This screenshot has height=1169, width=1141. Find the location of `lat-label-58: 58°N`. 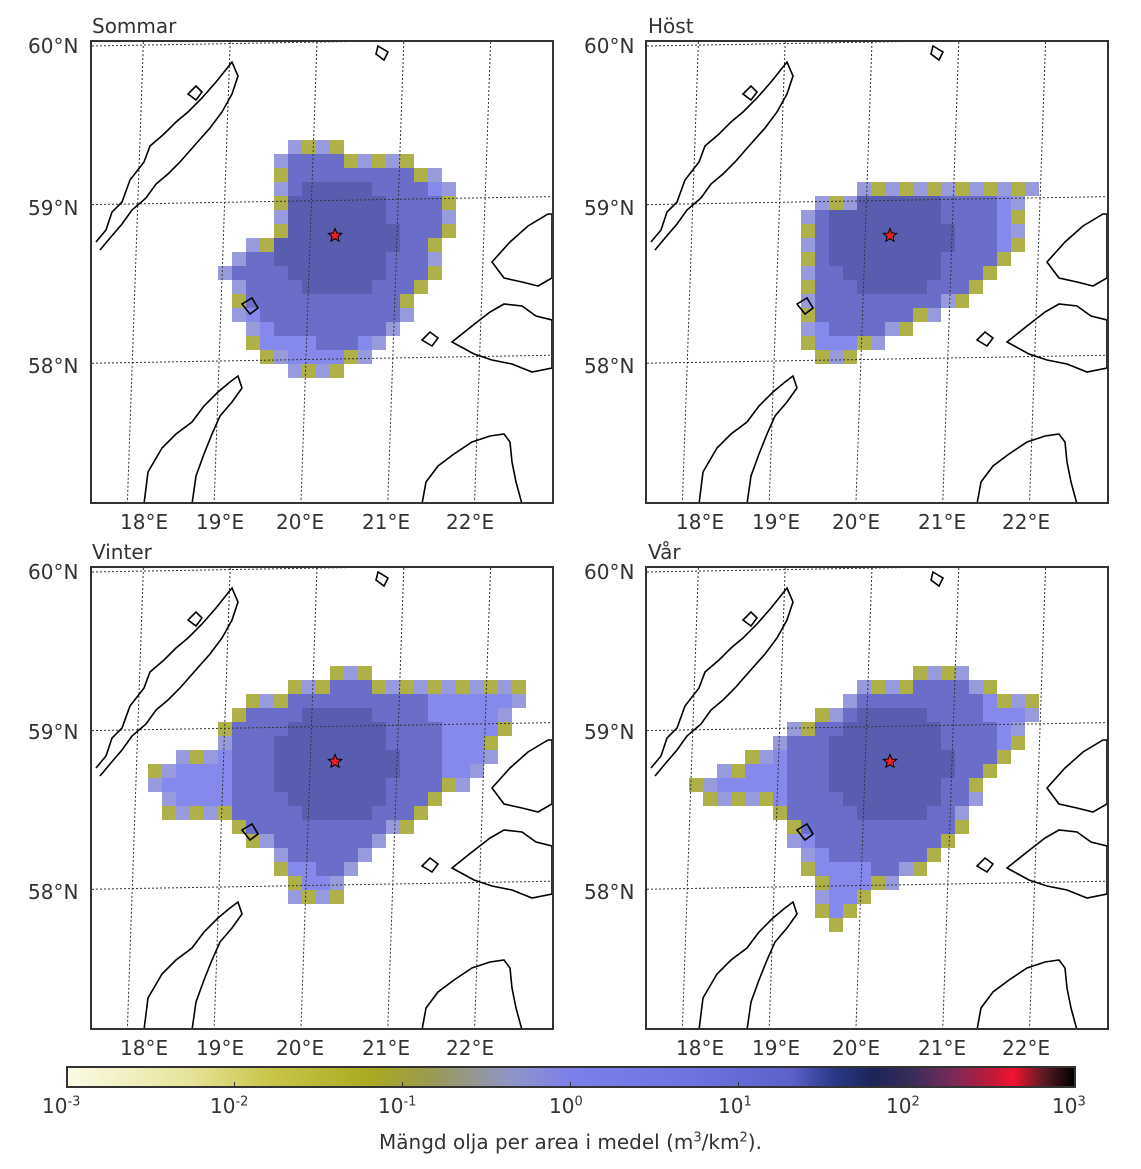

lat-label-58: 58°N is located at coordinates (53, 892).